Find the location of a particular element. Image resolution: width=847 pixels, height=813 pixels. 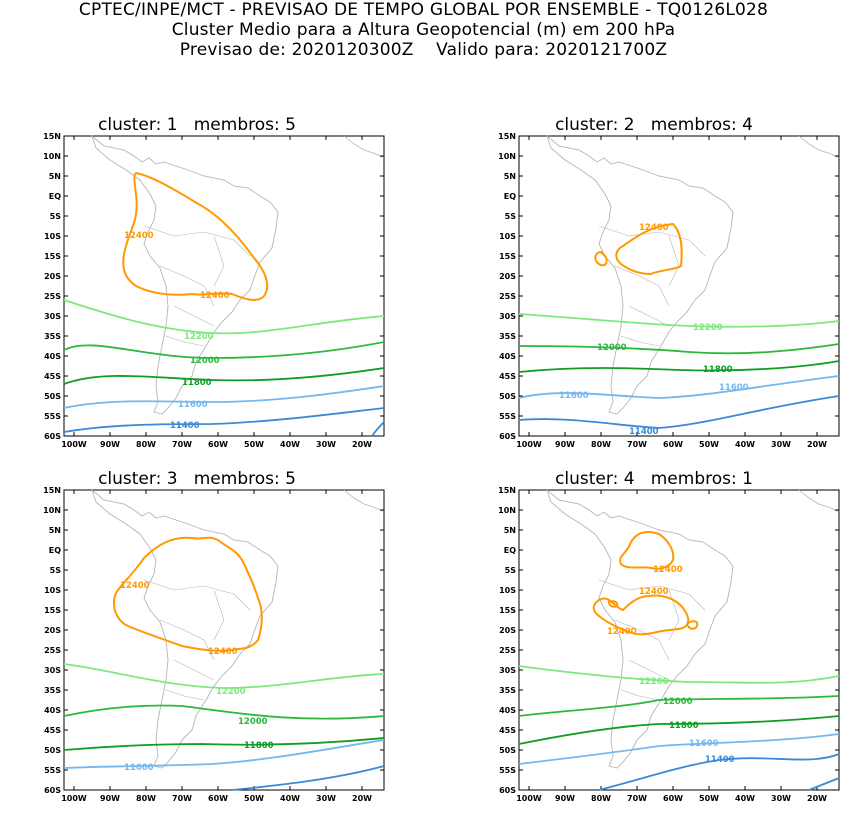

contour-labels: 12400 12400 12200 12000 11800 11600 is located at coordinates (197, 677).